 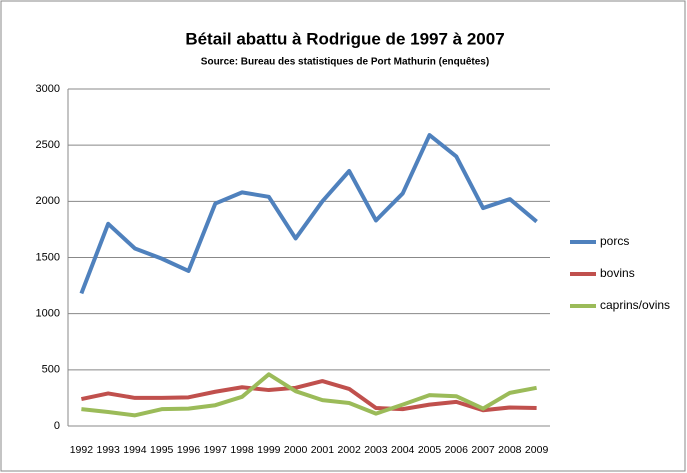 I want to click on x-tick-label: 2006, so click(x=457, y=450).